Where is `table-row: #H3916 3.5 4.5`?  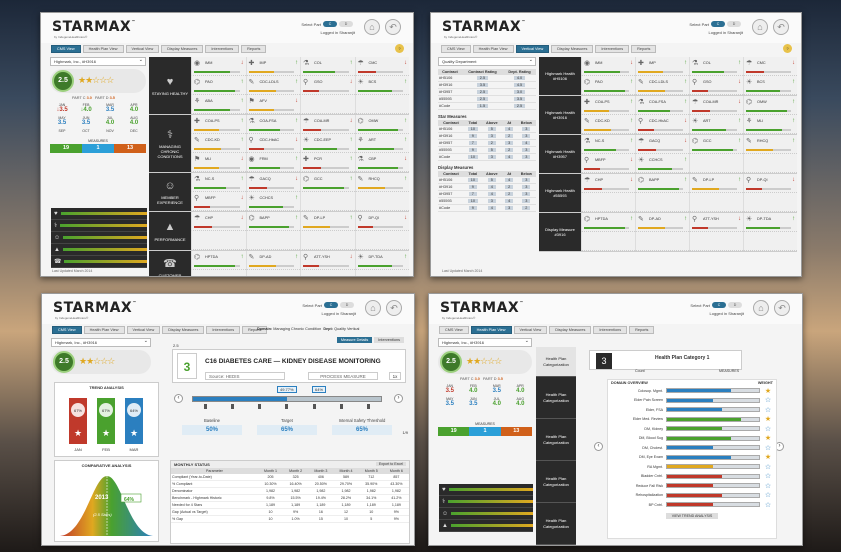 table-row: #H3916 3.5 4.5 is located at coordinates (487, 85).